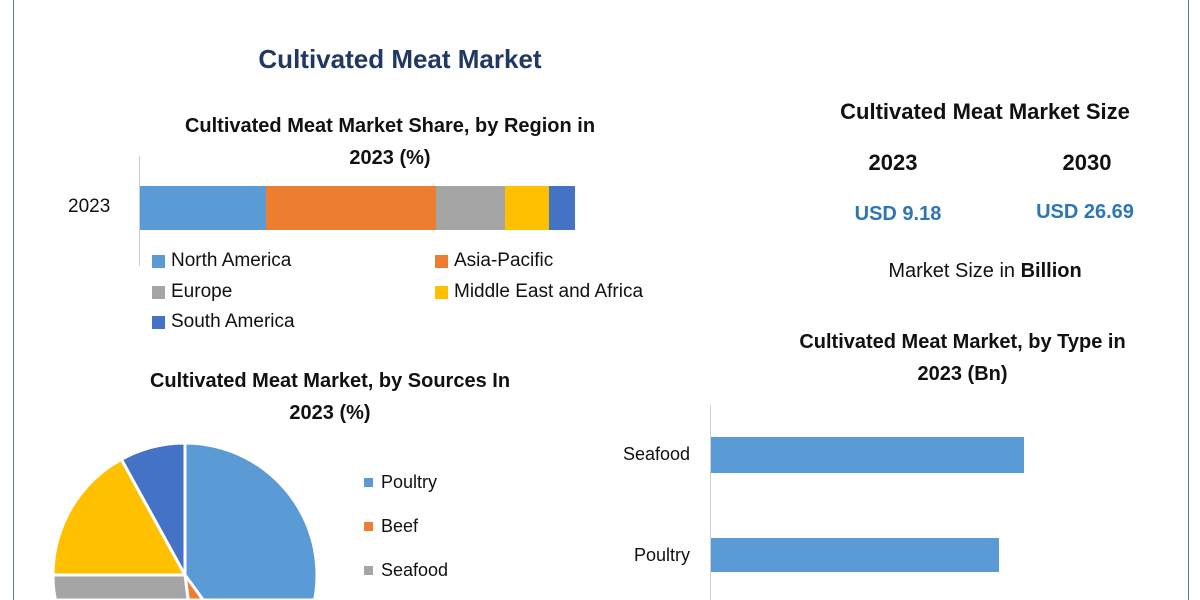  I want to click on pie-legend-item: Seafood, so click(406, 570).